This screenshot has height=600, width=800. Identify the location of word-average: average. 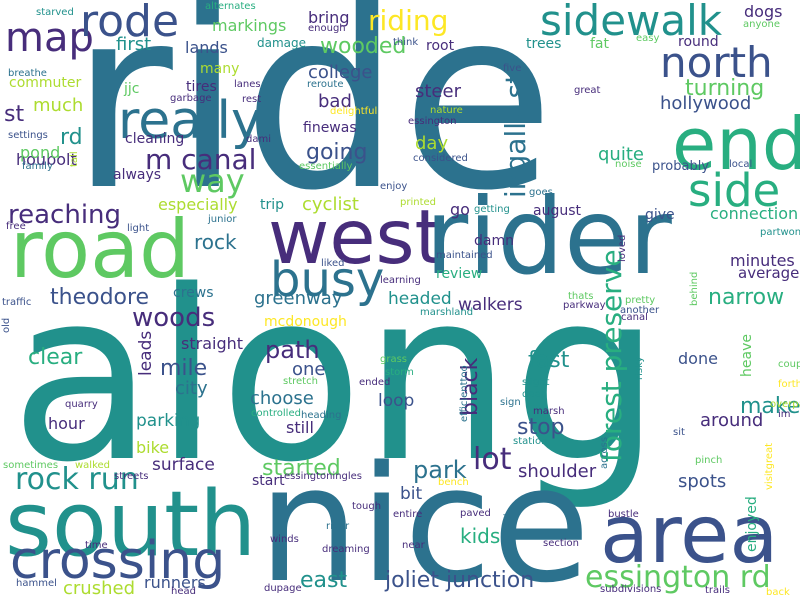
(769, 273).